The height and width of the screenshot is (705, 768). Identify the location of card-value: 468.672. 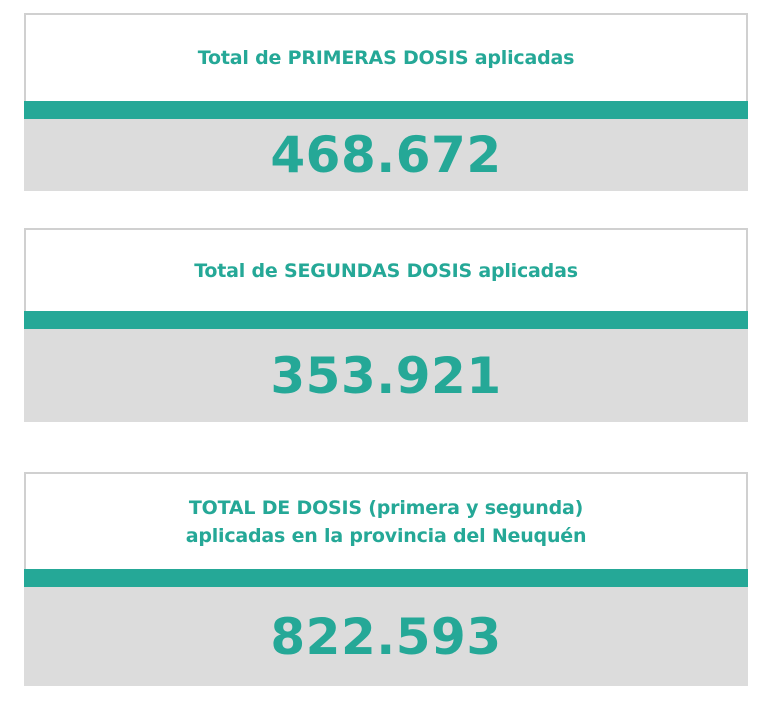
(386, 155).